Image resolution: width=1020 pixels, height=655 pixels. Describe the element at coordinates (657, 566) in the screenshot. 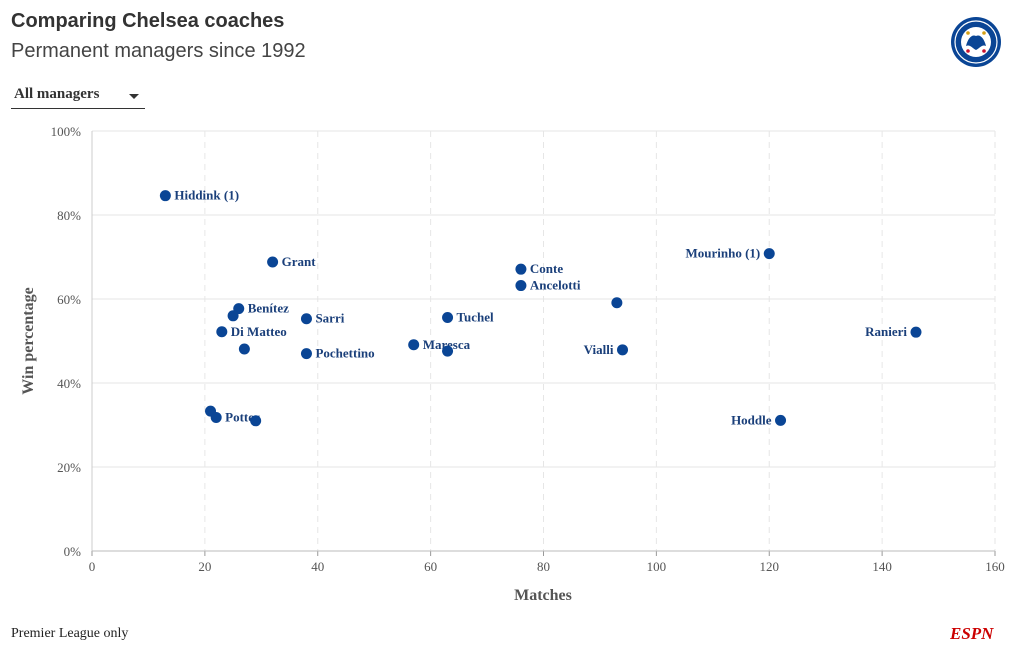

I see `x-tick-label: 100` at that location.